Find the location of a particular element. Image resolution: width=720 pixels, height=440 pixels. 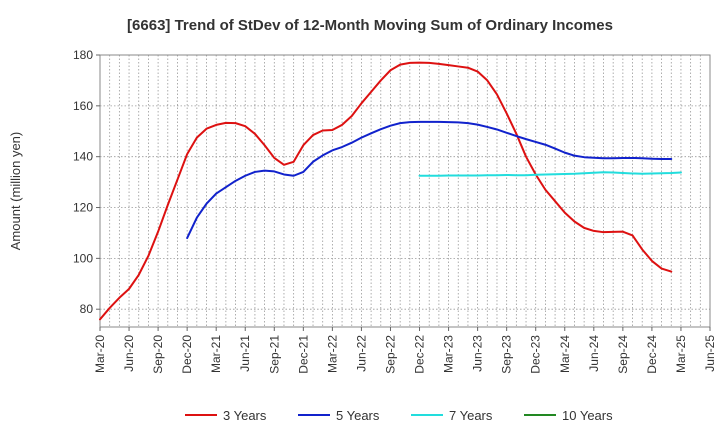

x-tick-label: Sep-23 is located at coordinates (507, 354).